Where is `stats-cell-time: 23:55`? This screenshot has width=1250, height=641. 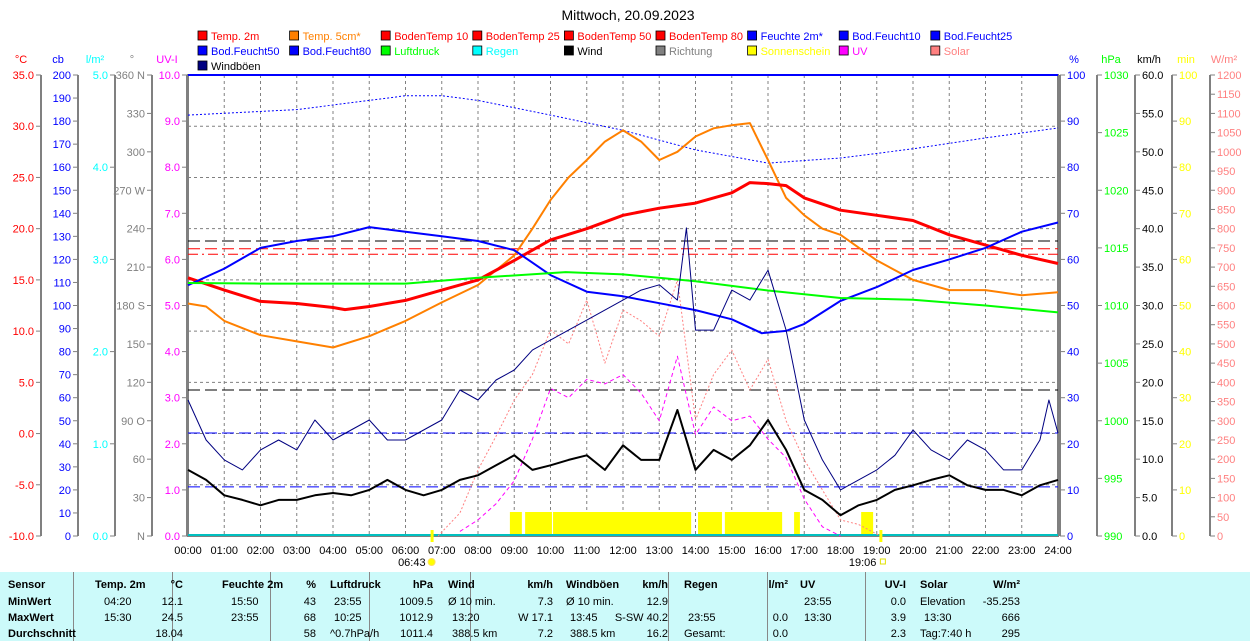 stats-cell-time: 23:55 is located at coordinates (348, 602).